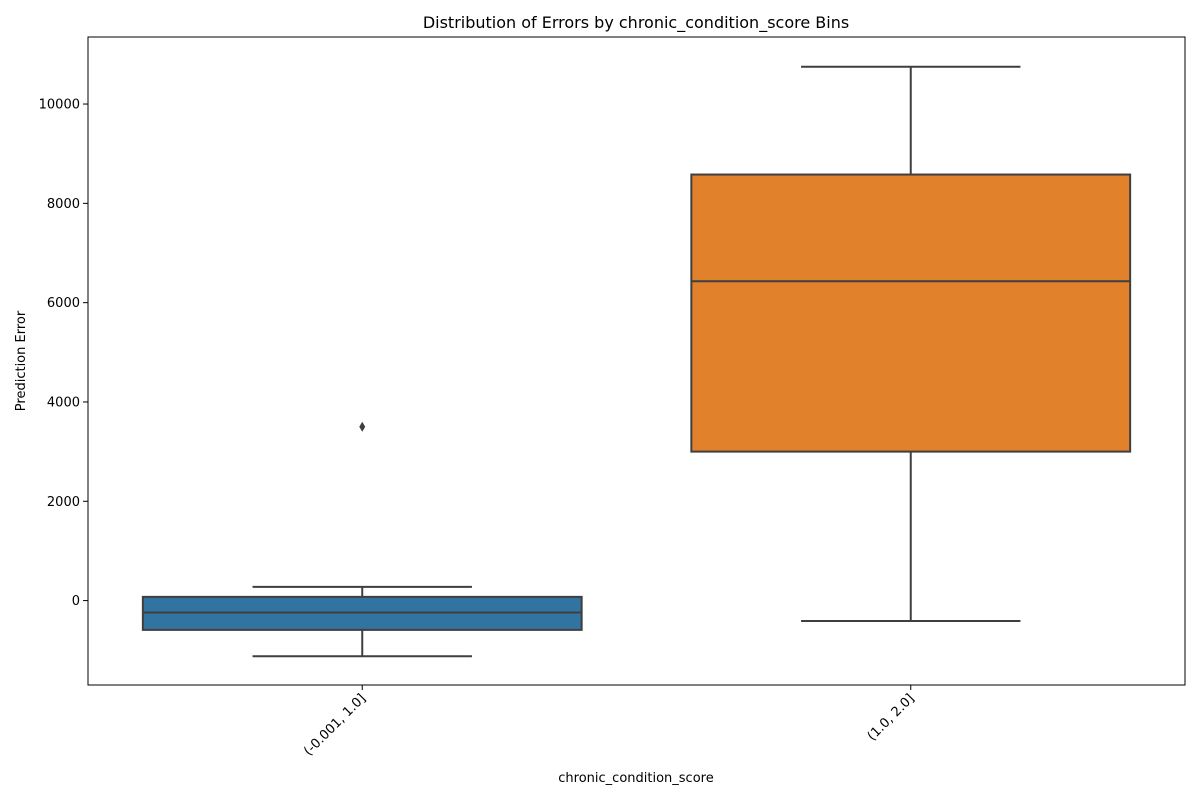 Image resolution: width=1200 pixels, height=800 pixels. I want to click on box-iqr, so click(911, 313).